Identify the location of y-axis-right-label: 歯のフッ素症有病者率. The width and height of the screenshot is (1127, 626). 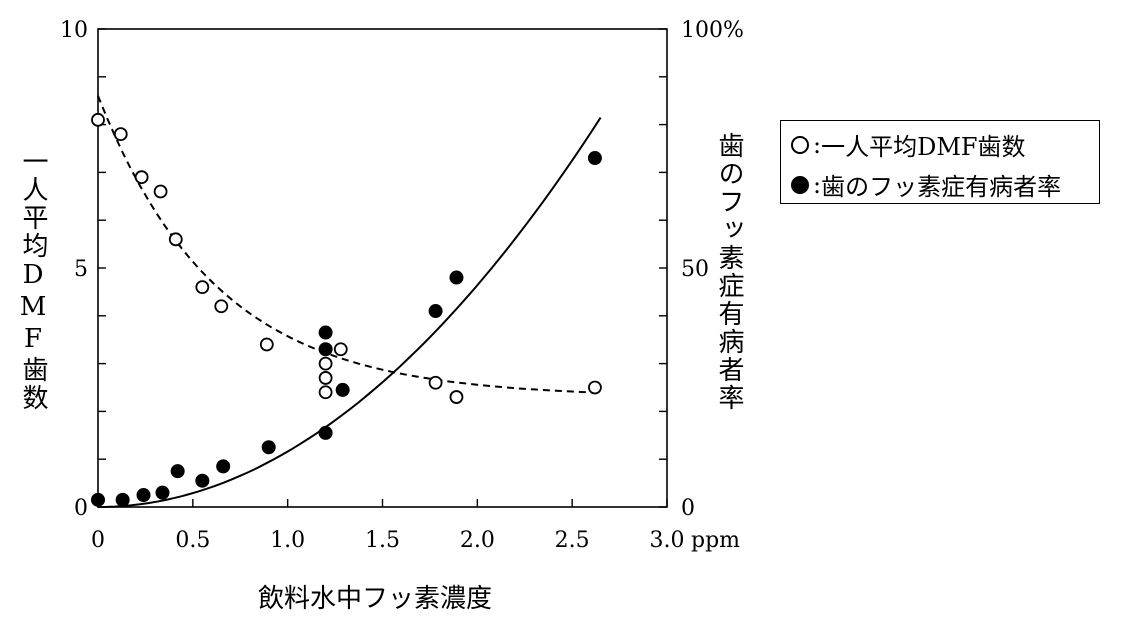
(729, 272).